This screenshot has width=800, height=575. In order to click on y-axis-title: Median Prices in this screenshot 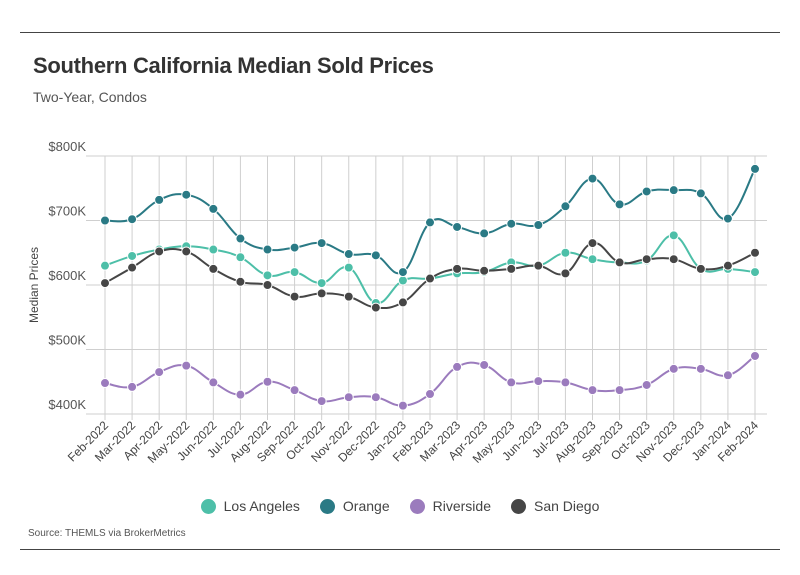, I will do `click(34, 285)`.